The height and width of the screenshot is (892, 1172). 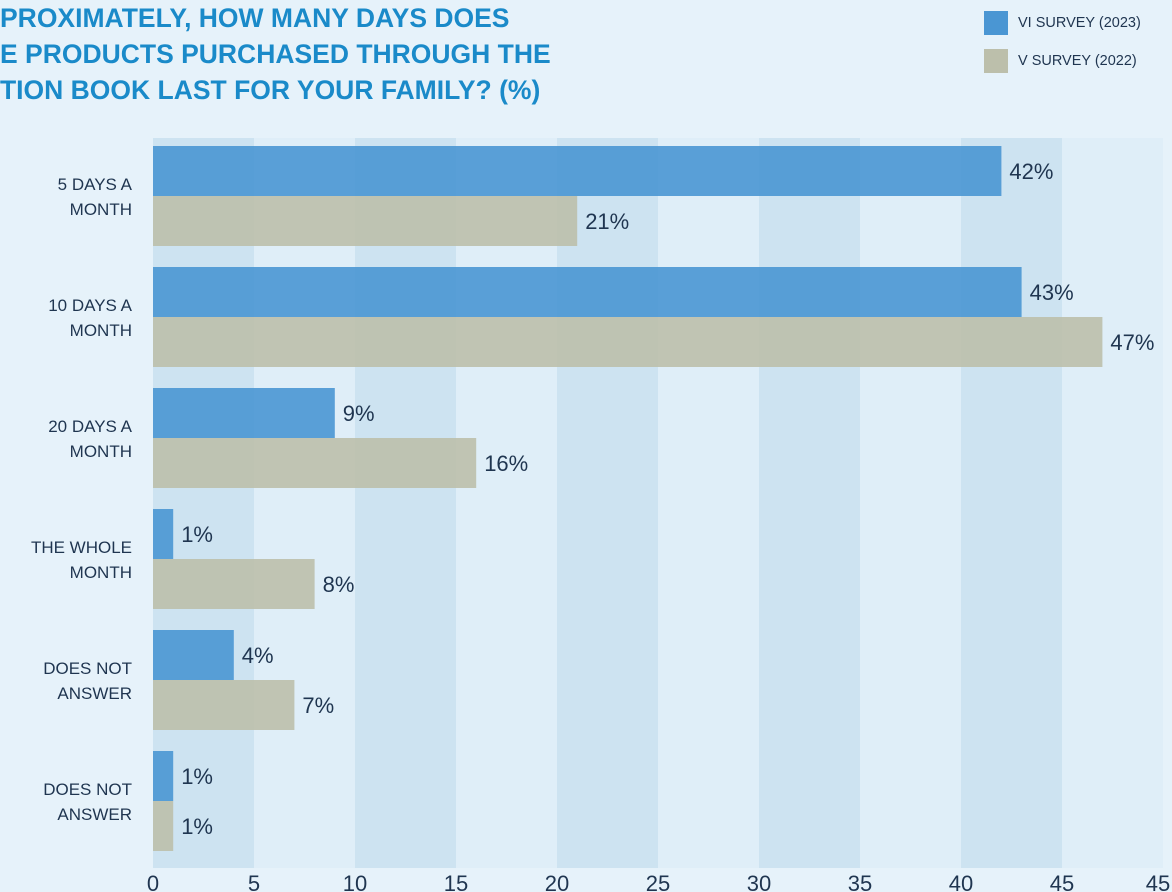 What do you see at coordinates (255, 18) in the screenshot?
I see `title-line-1: PROXIMATELY, HOW MANY DAYS DOES` at bounding box center [255, 18].